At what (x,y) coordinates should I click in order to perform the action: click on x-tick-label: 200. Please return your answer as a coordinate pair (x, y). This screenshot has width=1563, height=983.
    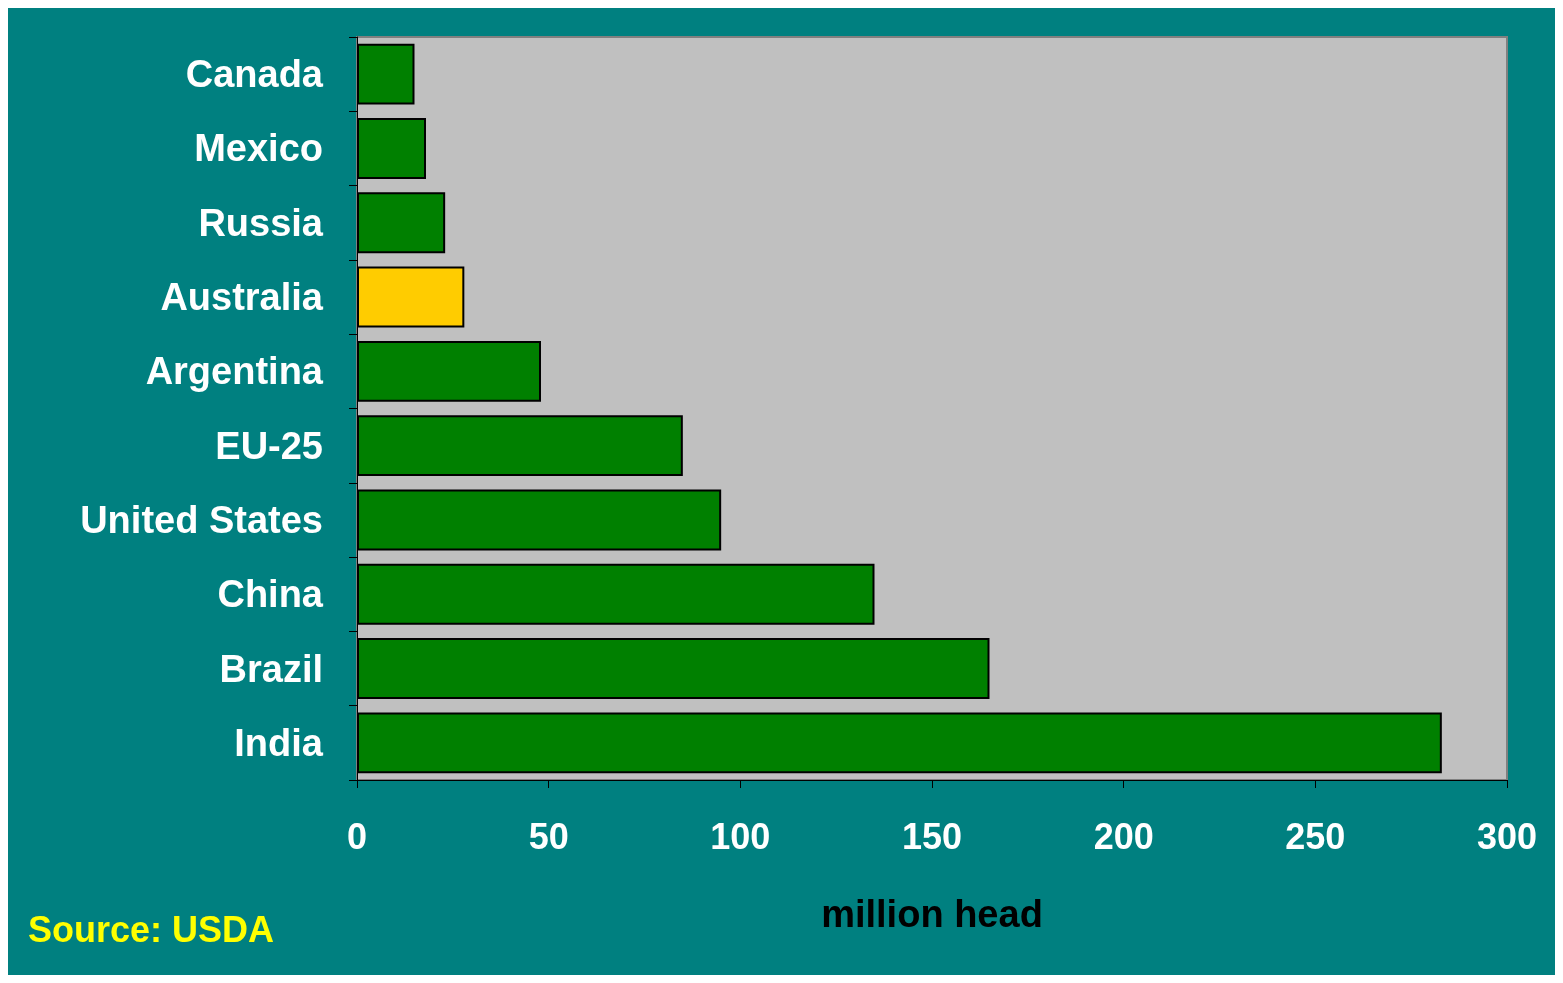
    Looking at the image, I should click on (1123, 836).